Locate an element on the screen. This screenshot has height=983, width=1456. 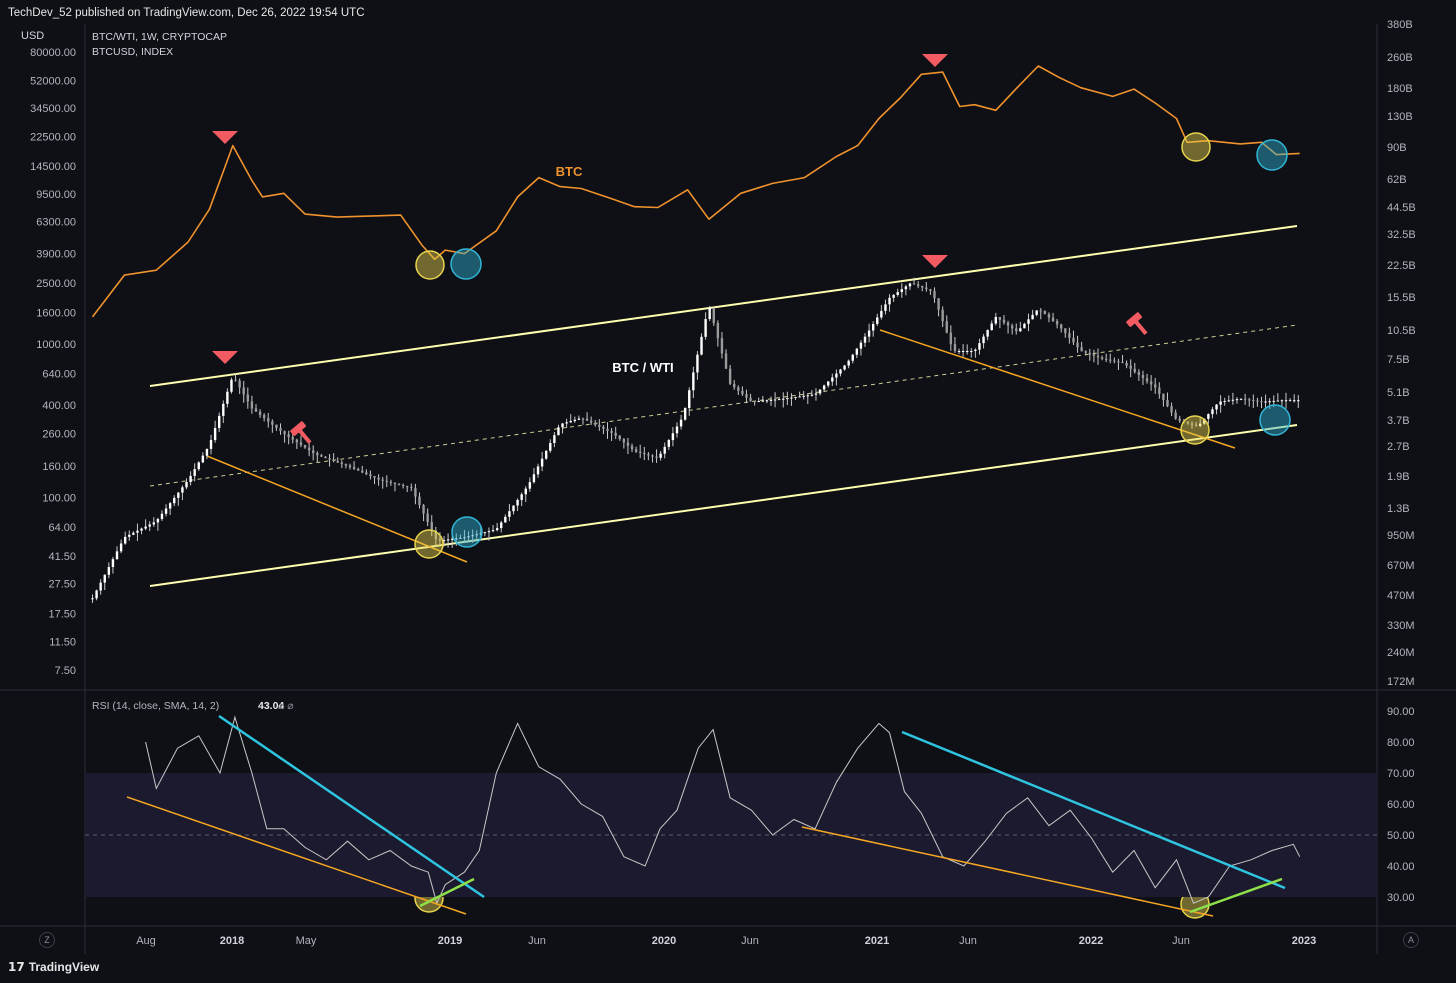
rsi-axis-tick-label: 30.00 is located at coordinates (1401, 898).